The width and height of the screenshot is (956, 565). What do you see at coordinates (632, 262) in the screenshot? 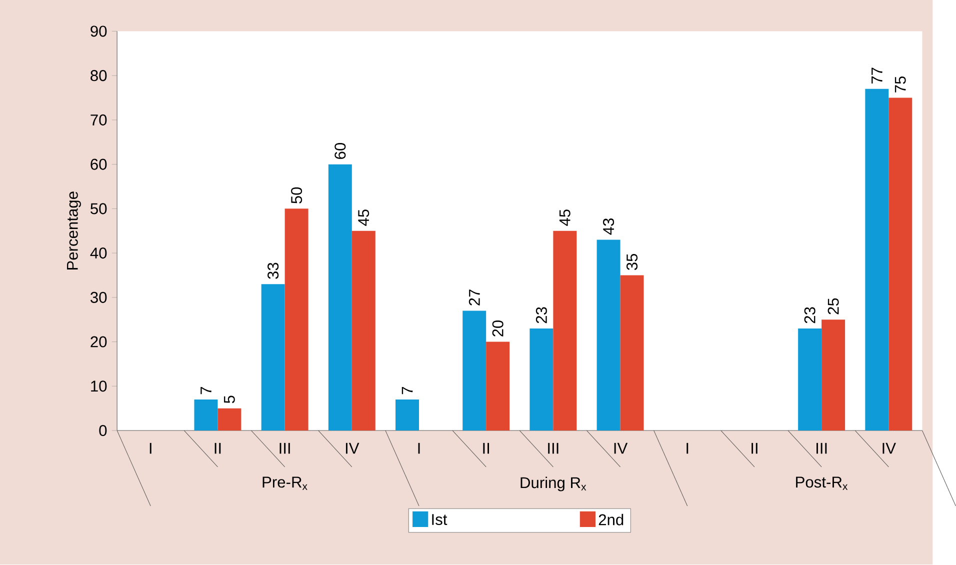
I see `data-label: 35` at bounding box center [632, 262].